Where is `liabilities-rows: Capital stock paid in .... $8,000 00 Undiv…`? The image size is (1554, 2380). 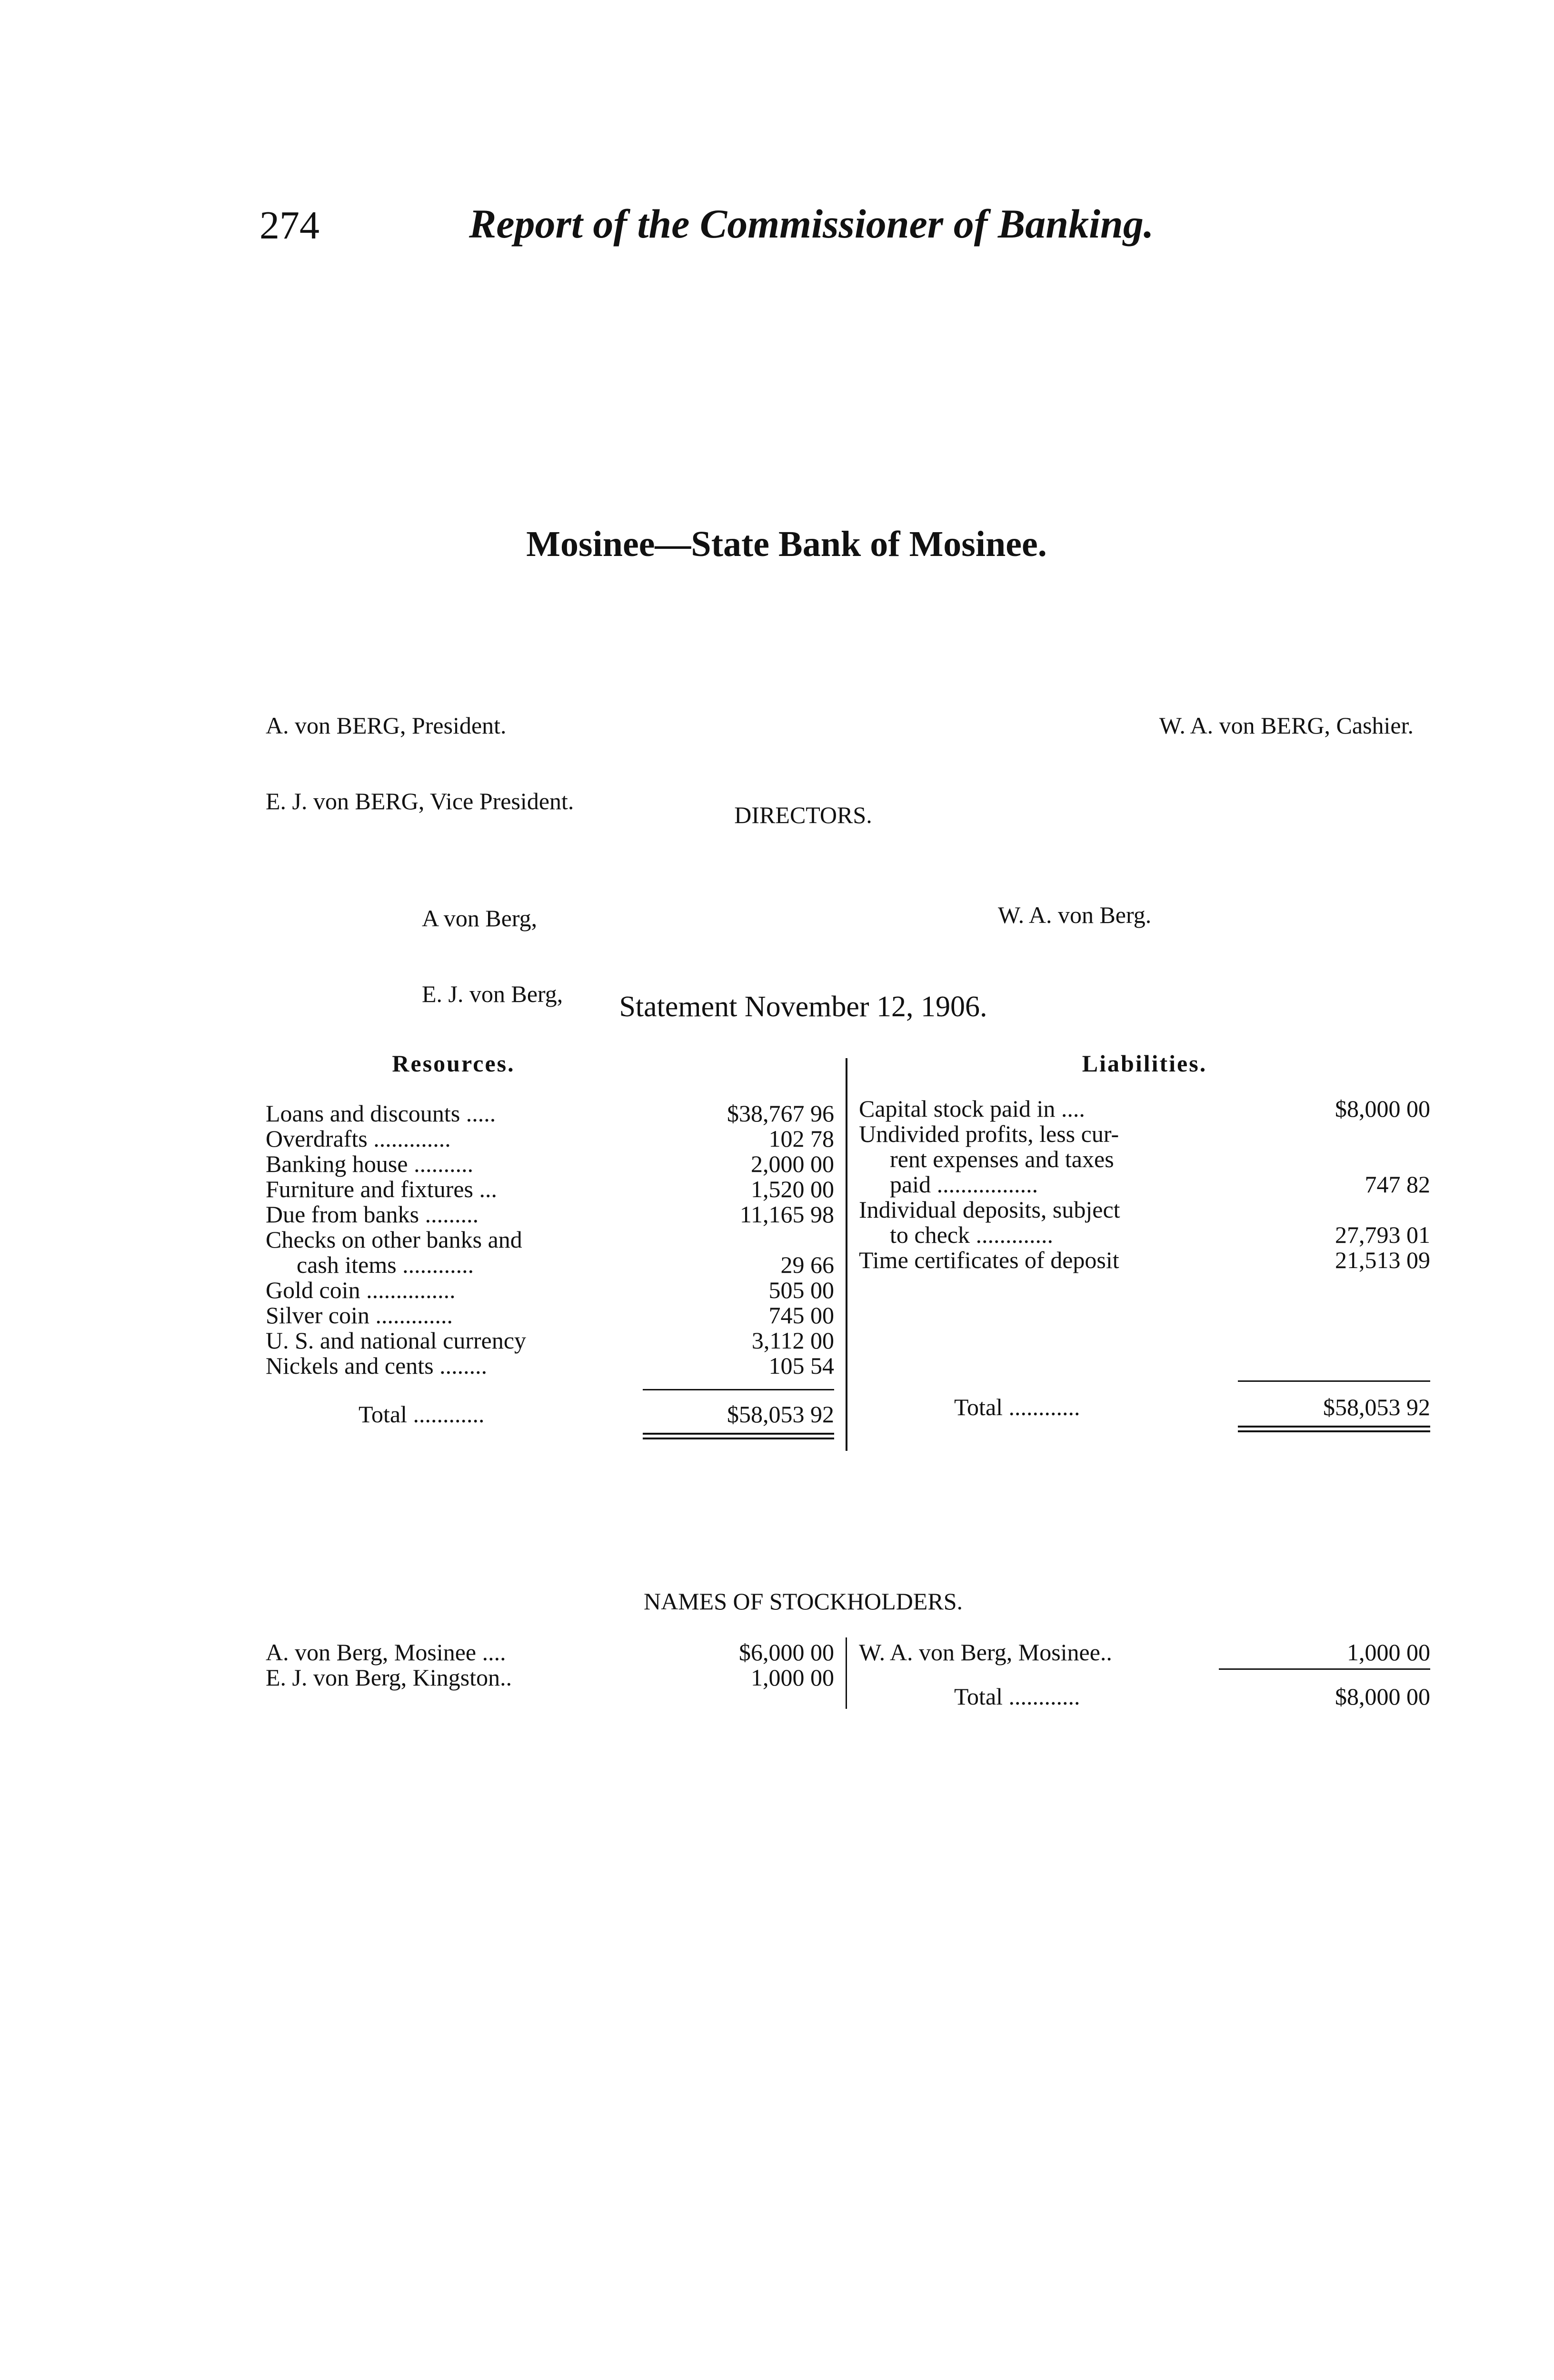 liabilities-rows: Capital stock paid in .... $8,000 00 Undiv… is located at coordinates (1144, 1184).